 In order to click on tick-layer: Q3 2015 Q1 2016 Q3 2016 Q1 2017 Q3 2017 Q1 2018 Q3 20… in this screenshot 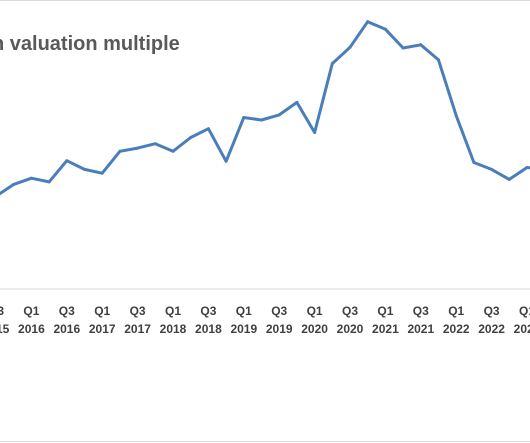, I will do `click(265, 320)`.